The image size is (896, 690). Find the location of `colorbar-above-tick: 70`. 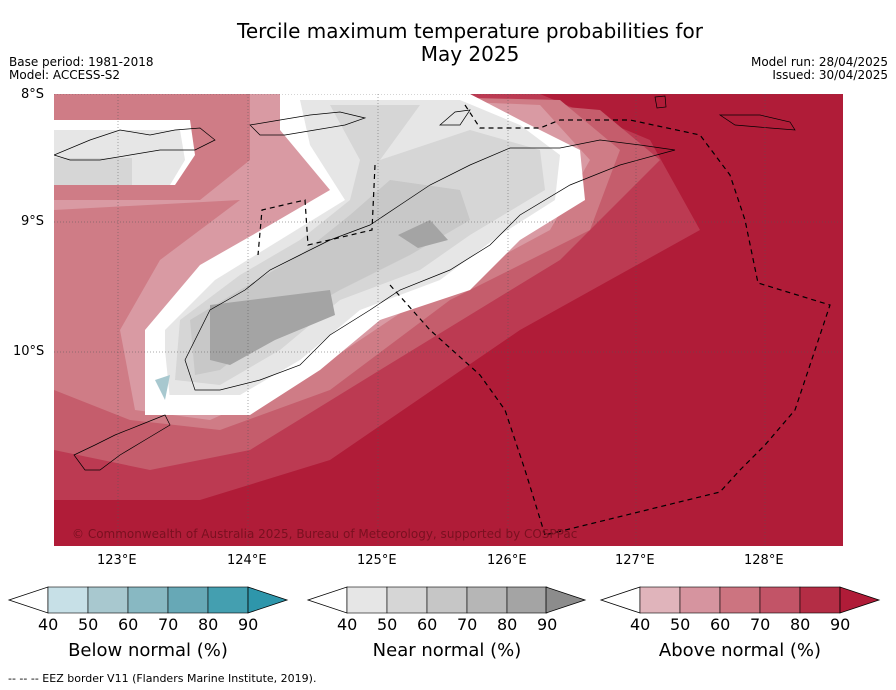

colorbar-above-tick: 70 is located at coordinates (760, 624).